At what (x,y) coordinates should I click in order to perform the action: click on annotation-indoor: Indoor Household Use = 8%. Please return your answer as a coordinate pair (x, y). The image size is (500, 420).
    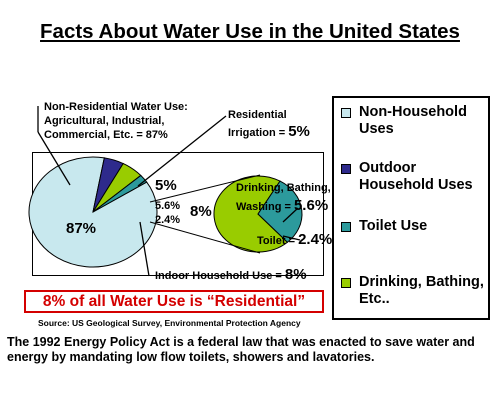
    Looking at the image, I should click on (231, 274).